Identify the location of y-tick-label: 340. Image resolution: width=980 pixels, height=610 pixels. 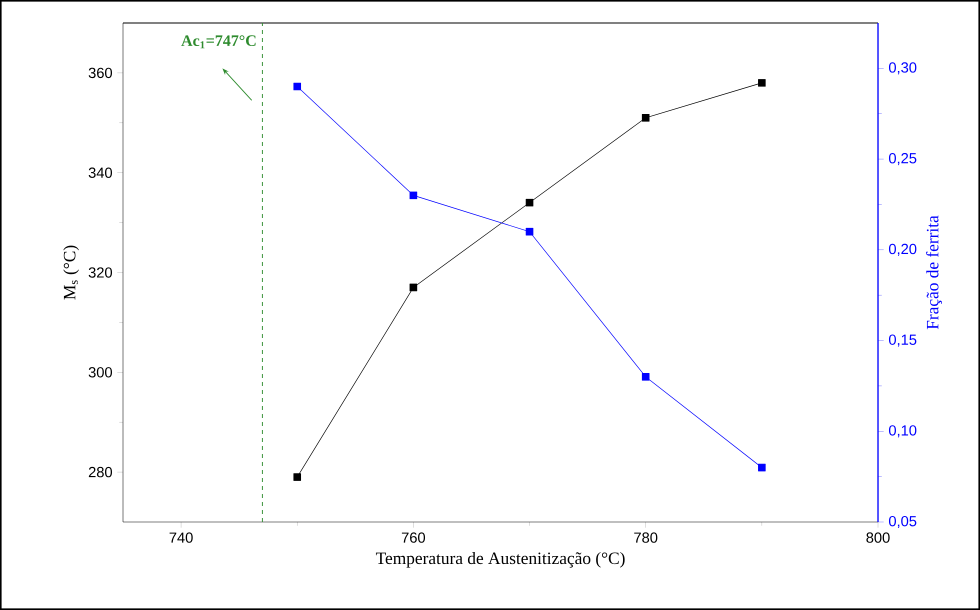
(100, 173).